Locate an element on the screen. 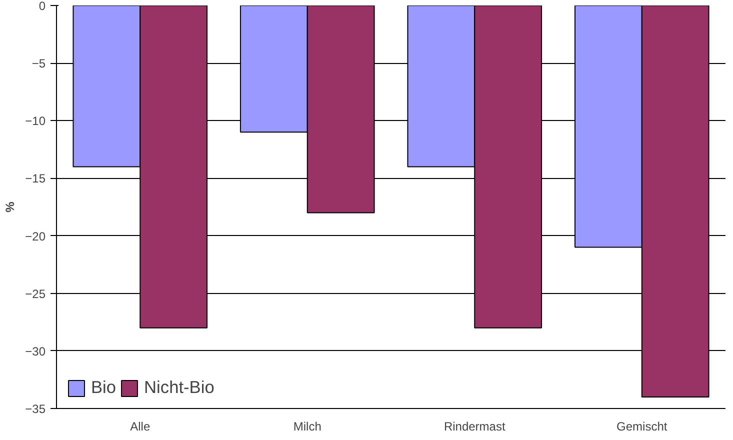  x-tick-label: Milch is located at coordinates (307, 427).